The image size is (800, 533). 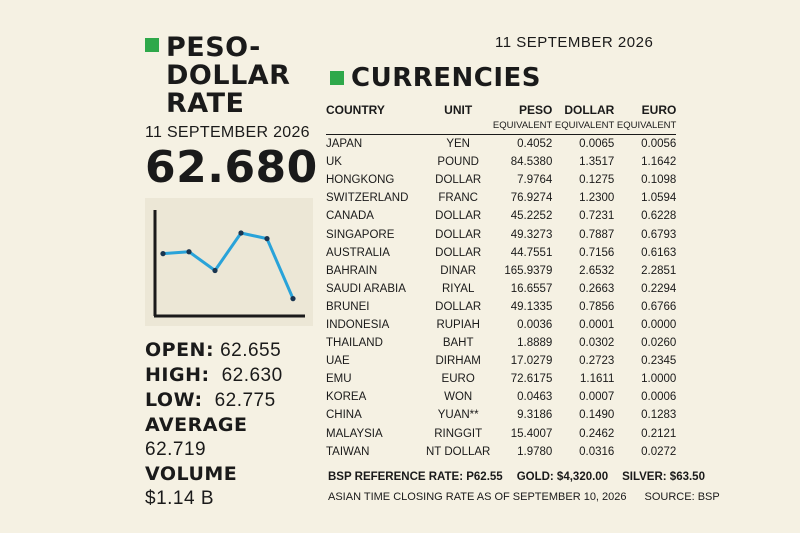 I want to click on table-row: AUSTRALIA DOLLAR 44.7551 0.7156 0.6163, so click(x=501, y=253).